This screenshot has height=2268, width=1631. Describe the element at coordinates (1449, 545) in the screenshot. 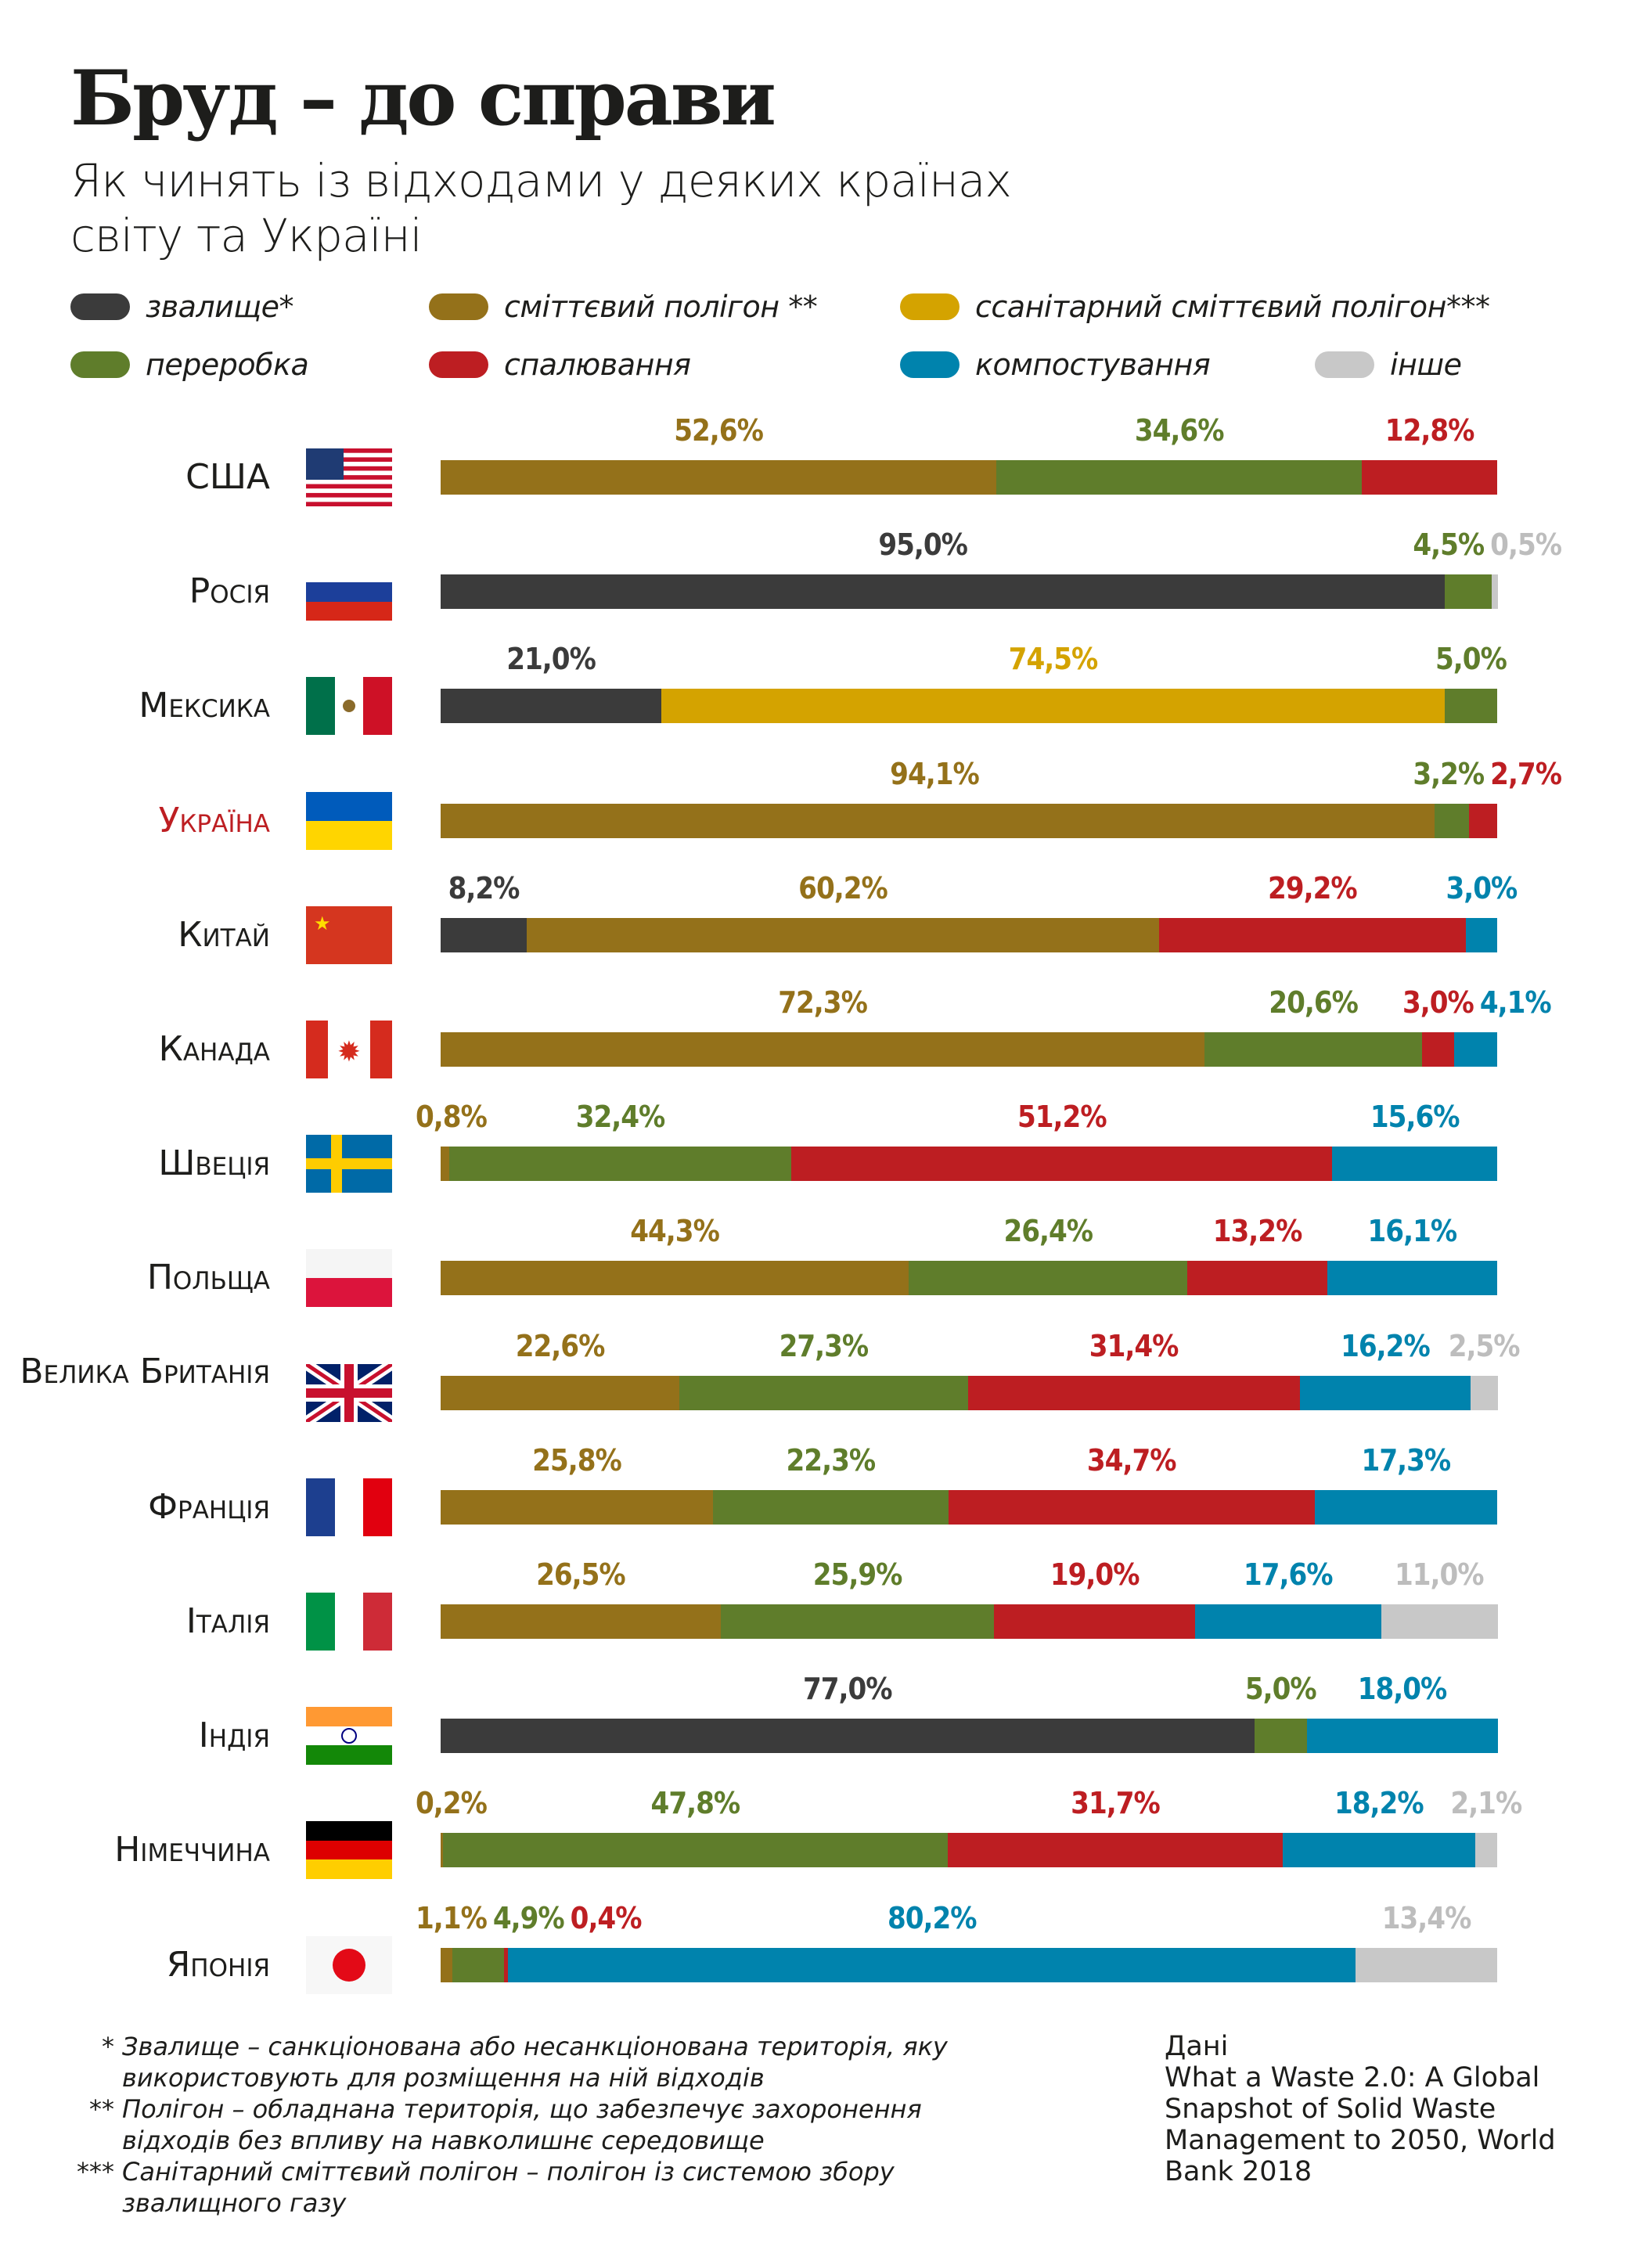

I see `value-label: 4,5%` at that location.